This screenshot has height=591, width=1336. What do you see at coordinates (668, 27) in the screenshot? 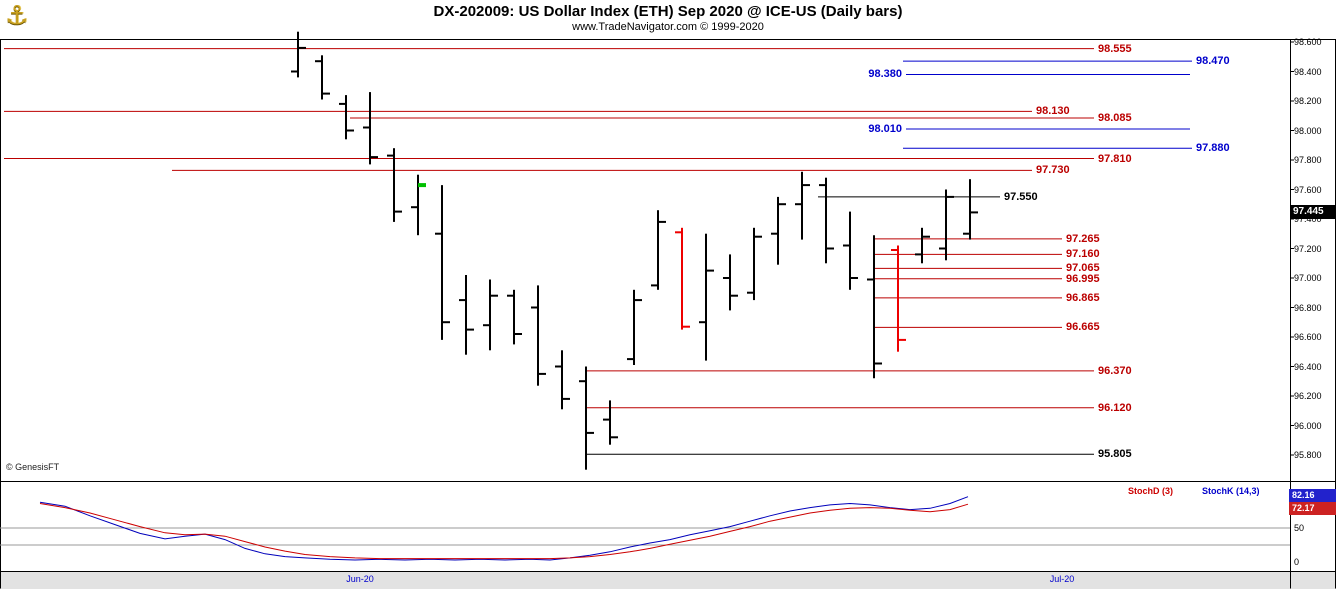
I see `chart-subtitle: www.TradeNavigator.com © 1999-2020` at bounding box center [668, 27].